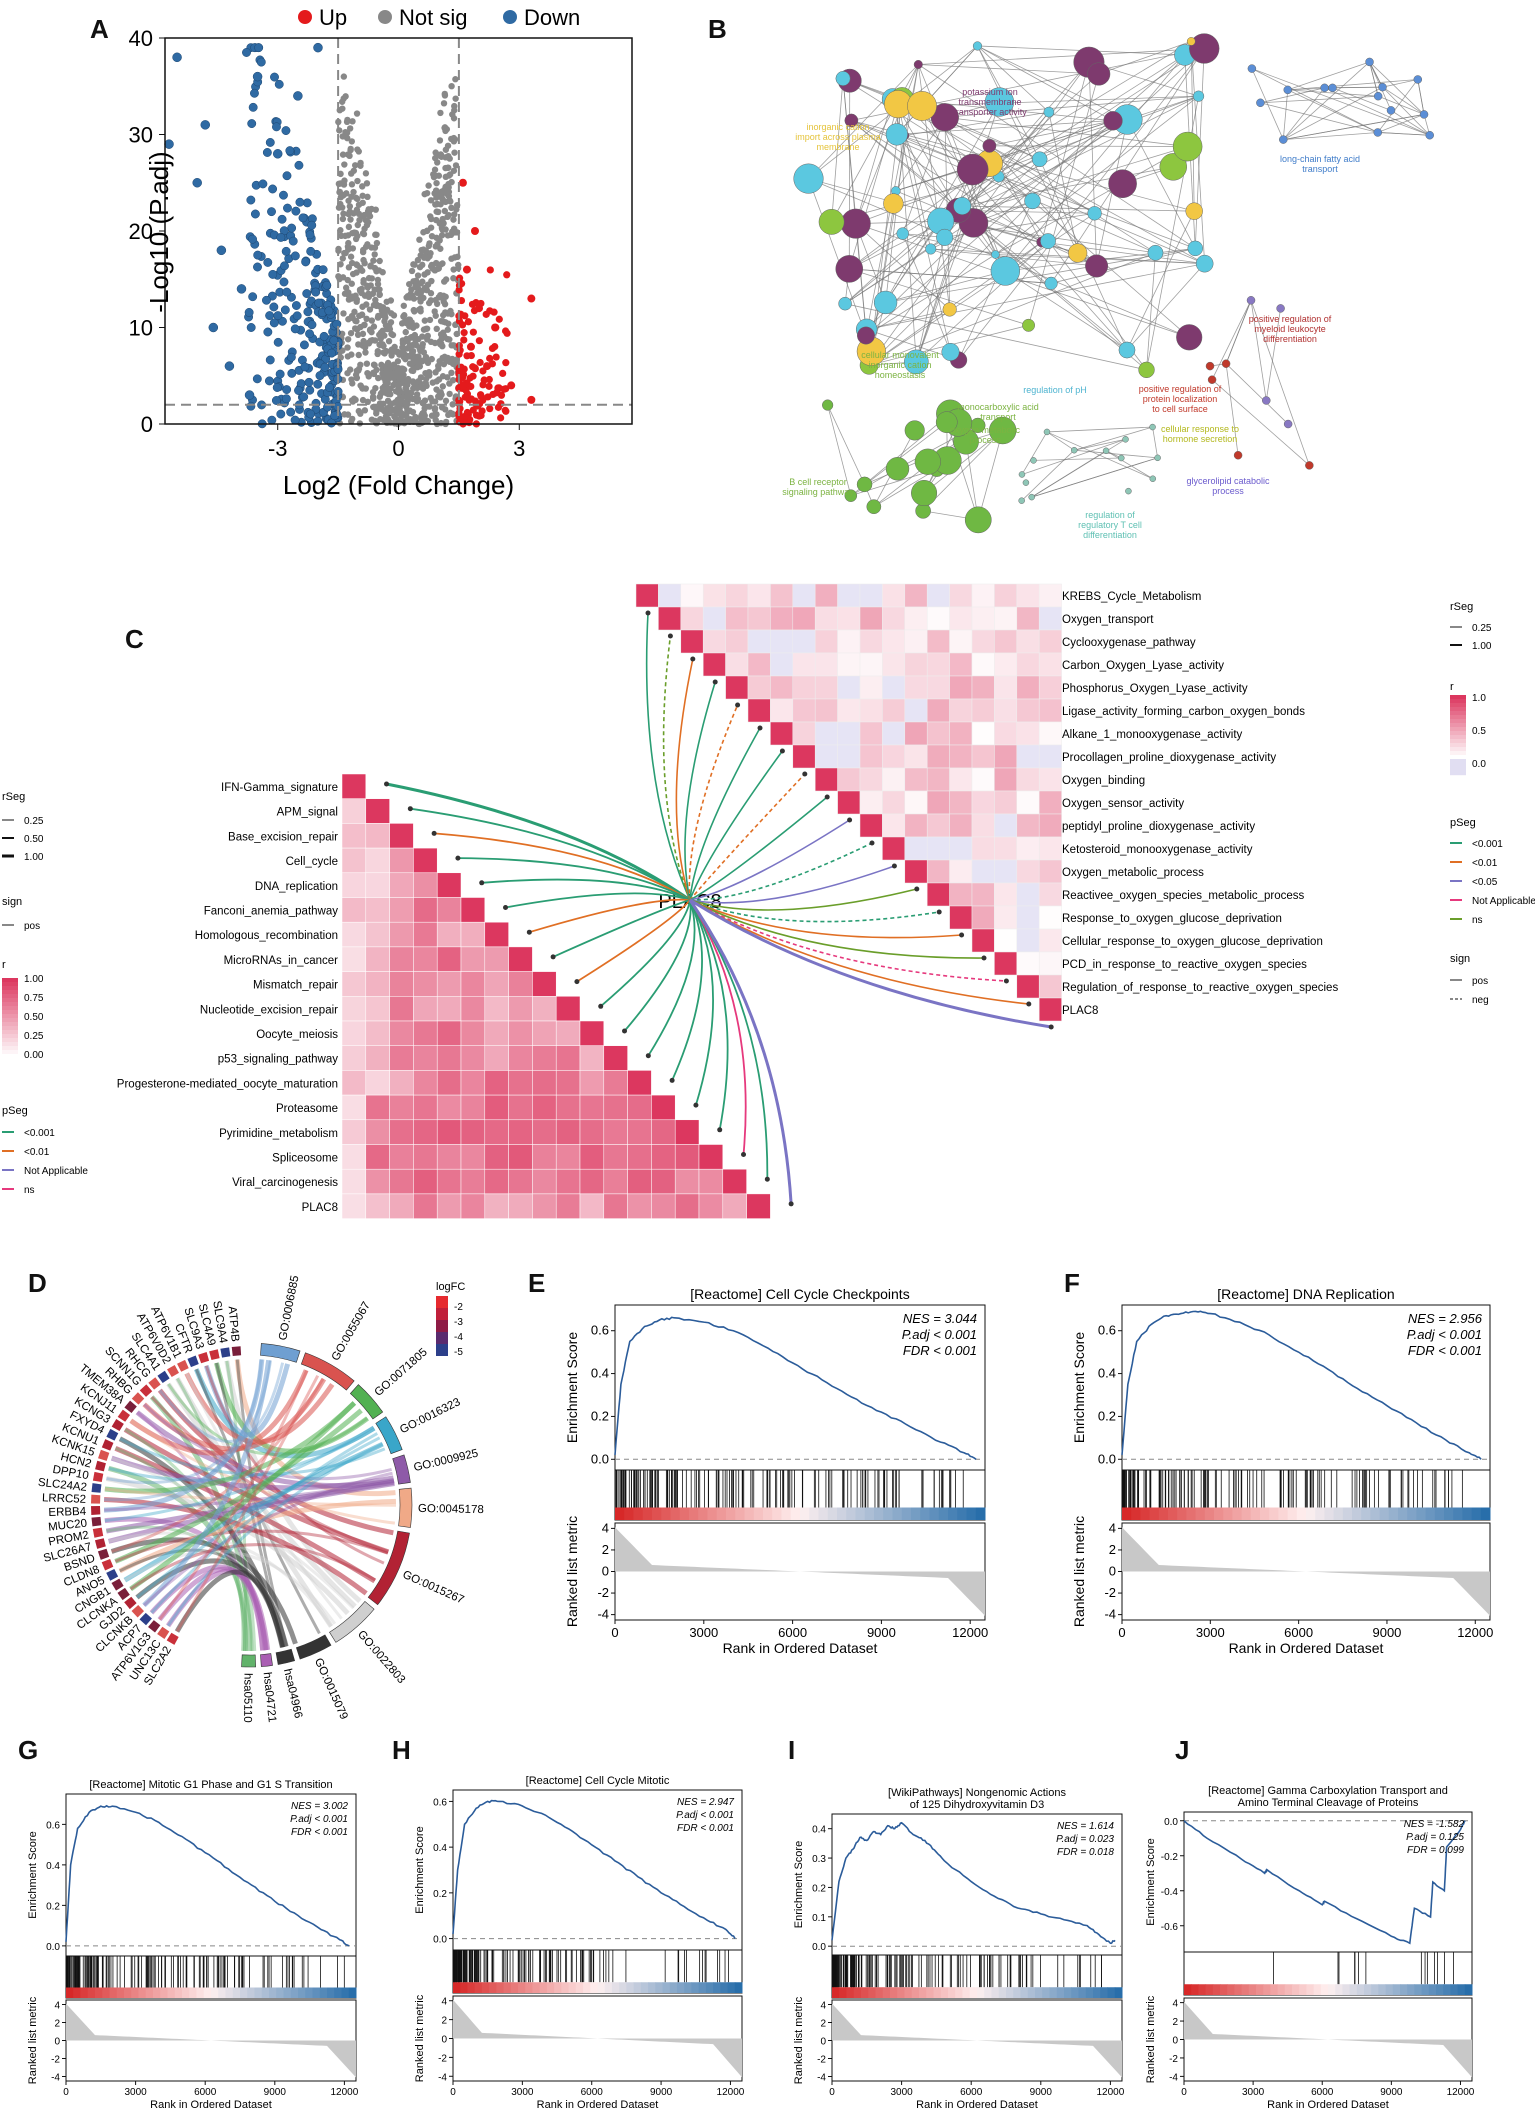  What do you see at coordinates (117, 1584) in the screenshot?
I see `chord-gene-block` at bounding box center [117, 1584].